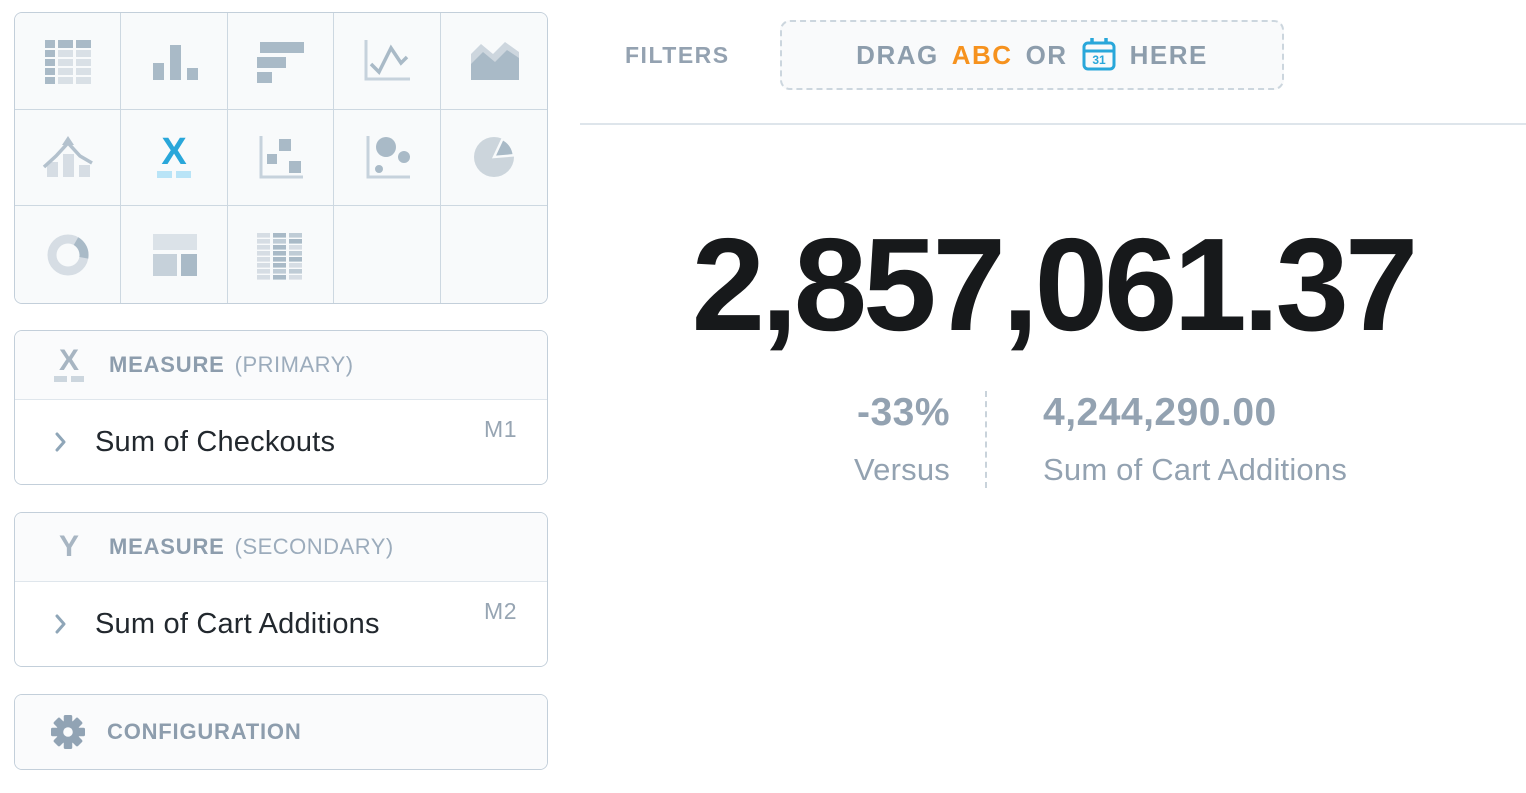  I want to click on configuration-label: CONFIGURATION, so click(204, 731).